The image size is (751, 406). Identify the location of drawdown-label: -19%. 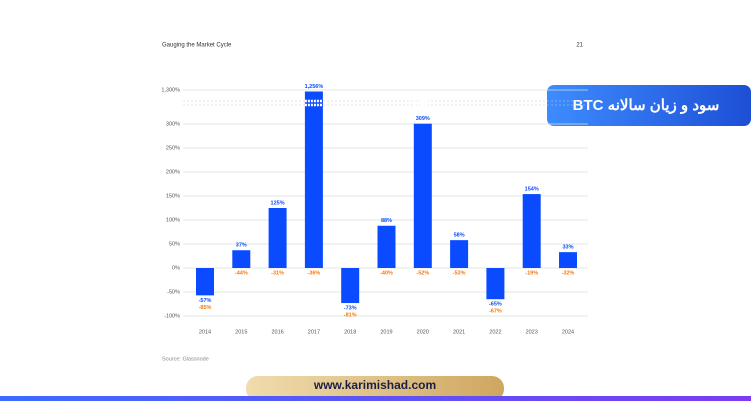
(531, 273).